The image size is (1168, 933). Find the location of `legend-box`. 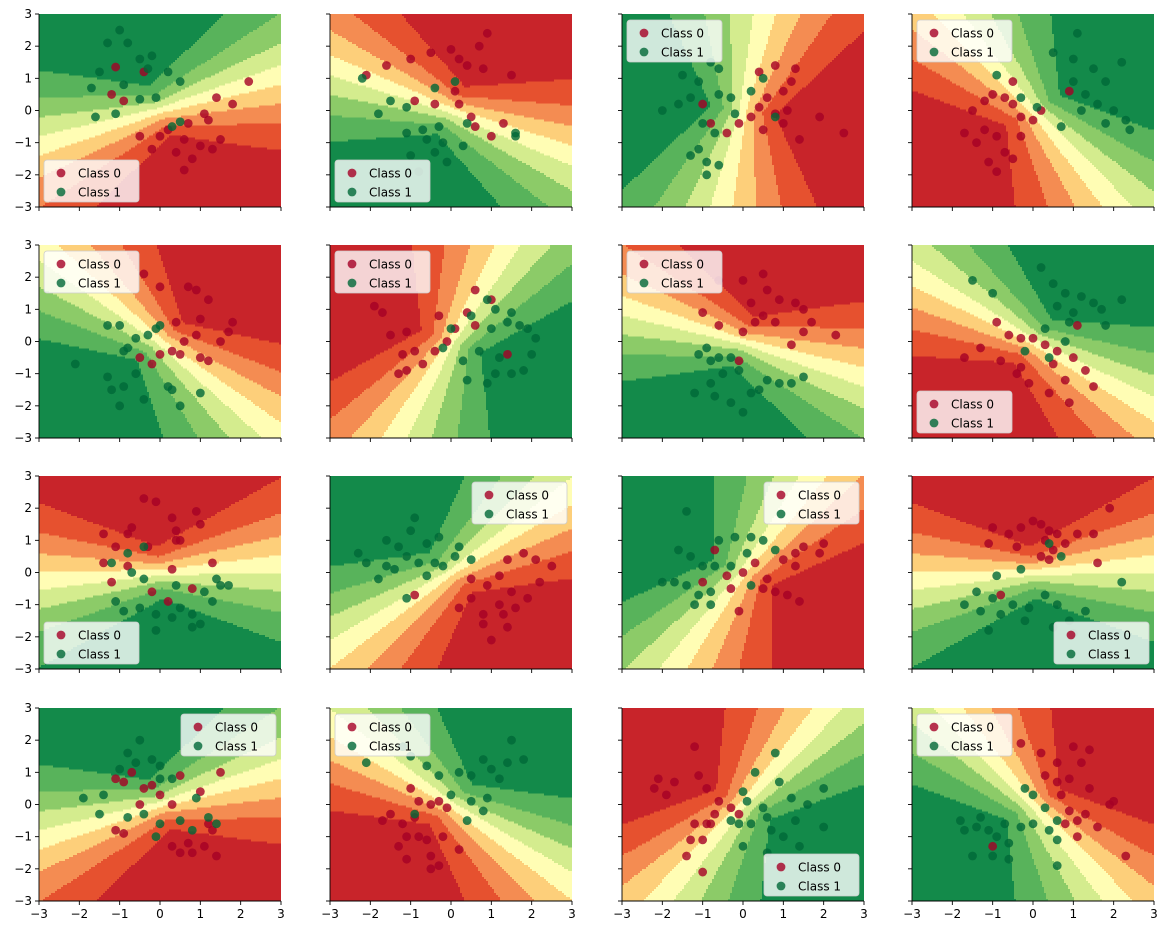

legend-box is located at coordinates (91, 272).